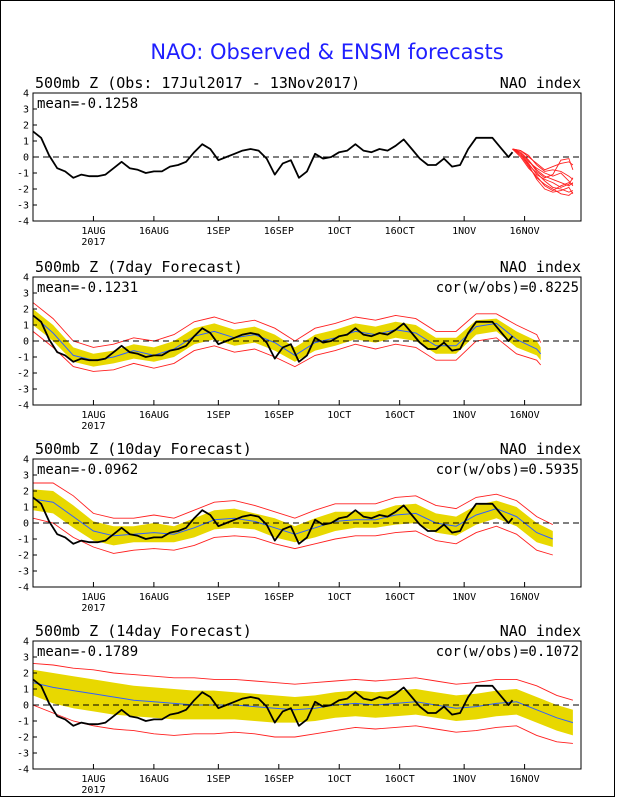 Image resolution: width=618 pixels, height=800 pixels. I want to click on panel-title: 500mb Z (Obs: 17Jul2017 - 13Nov2017), so click(197, 83).